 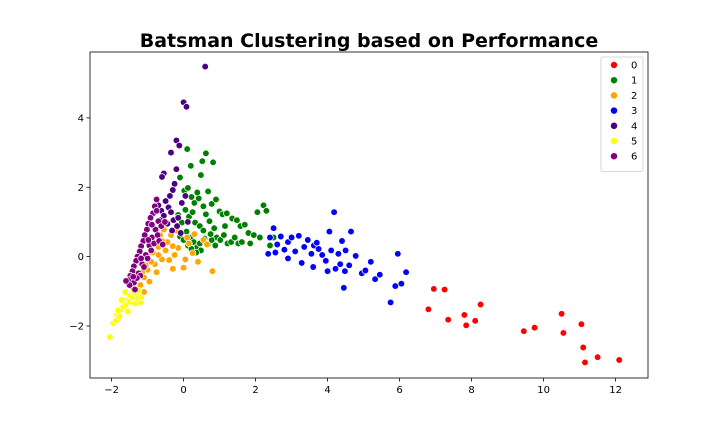 I want to click on legend-label: 2, so click(x=634, y=96).